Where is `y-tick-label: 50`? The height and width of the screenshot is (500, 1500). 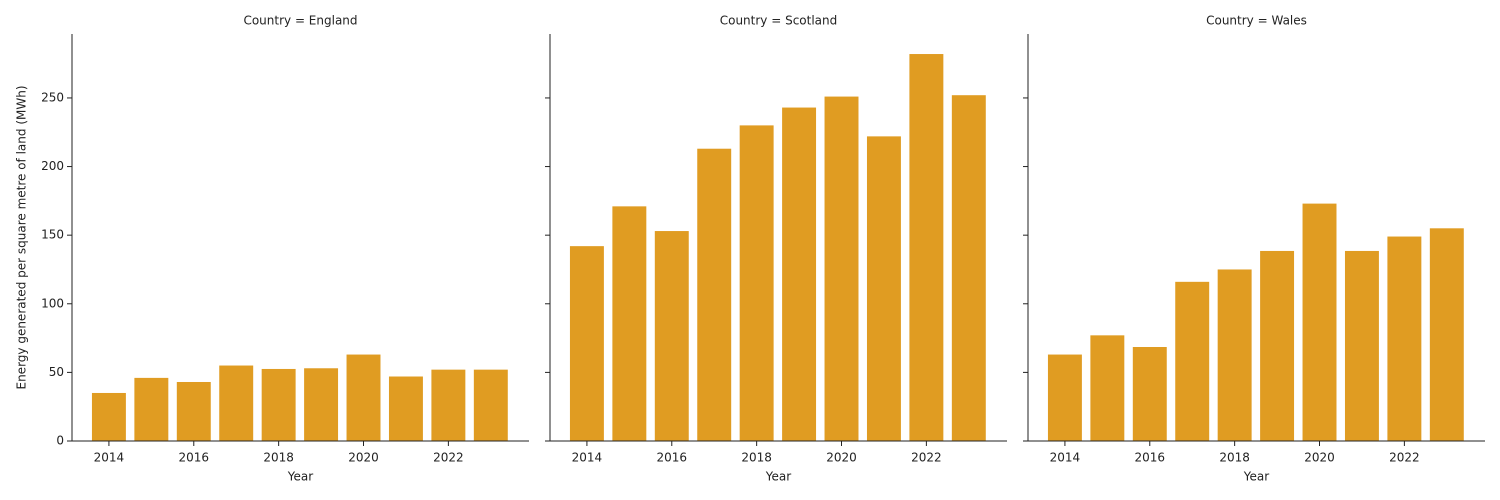
y-tick-label: 50 is located at coordinates (56, 372).